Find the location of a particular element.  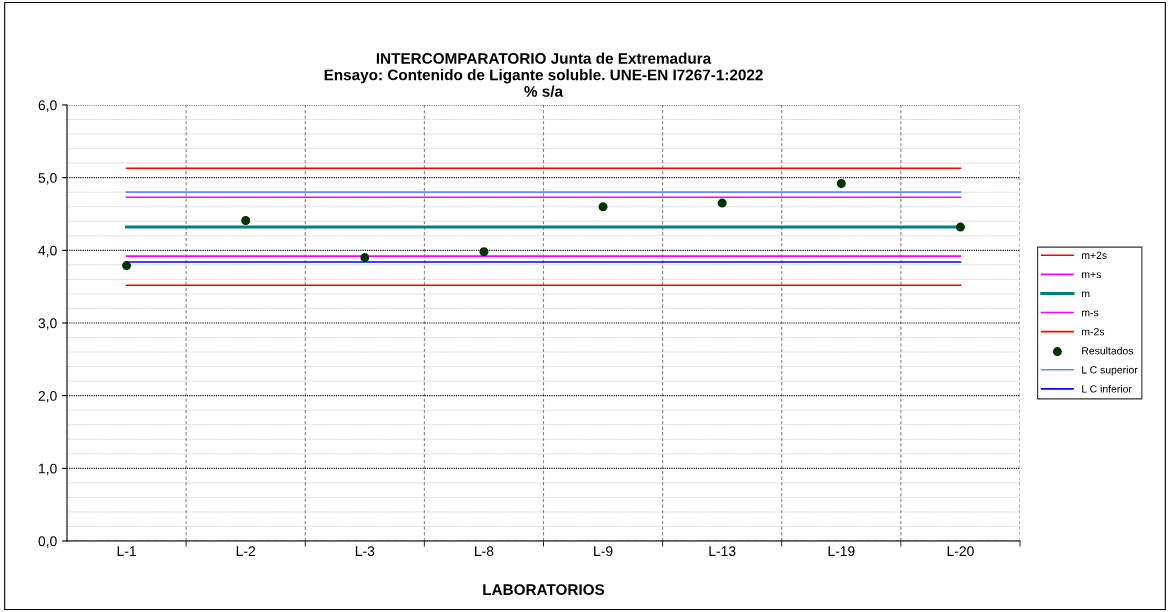

y-tick-label: 3,0 is located at coordinates (47, 324).